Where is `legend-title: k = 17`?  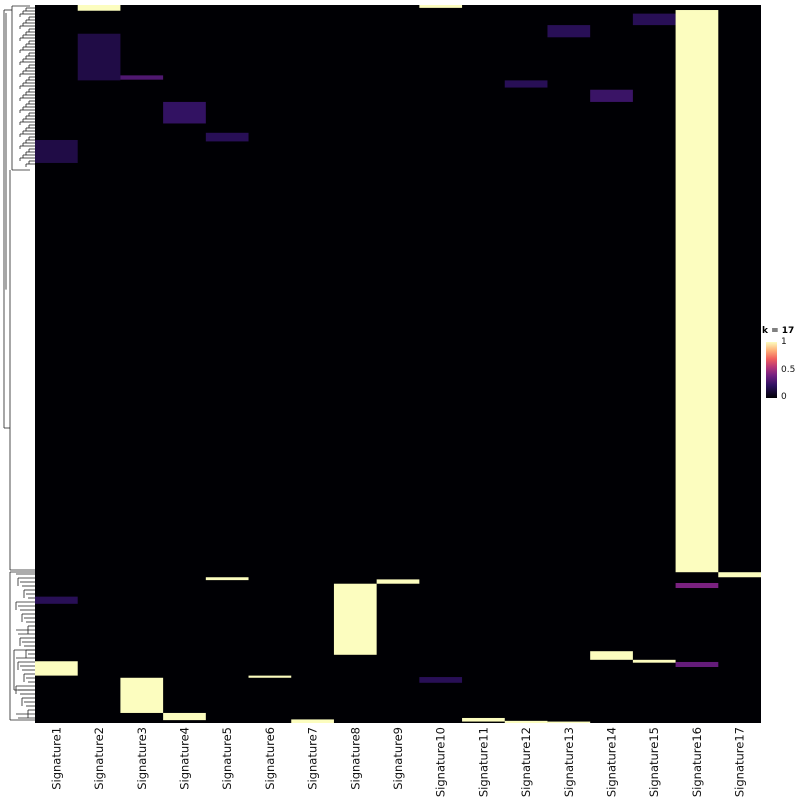
legend-title: k = 17 is located at coordinates (778, 331).